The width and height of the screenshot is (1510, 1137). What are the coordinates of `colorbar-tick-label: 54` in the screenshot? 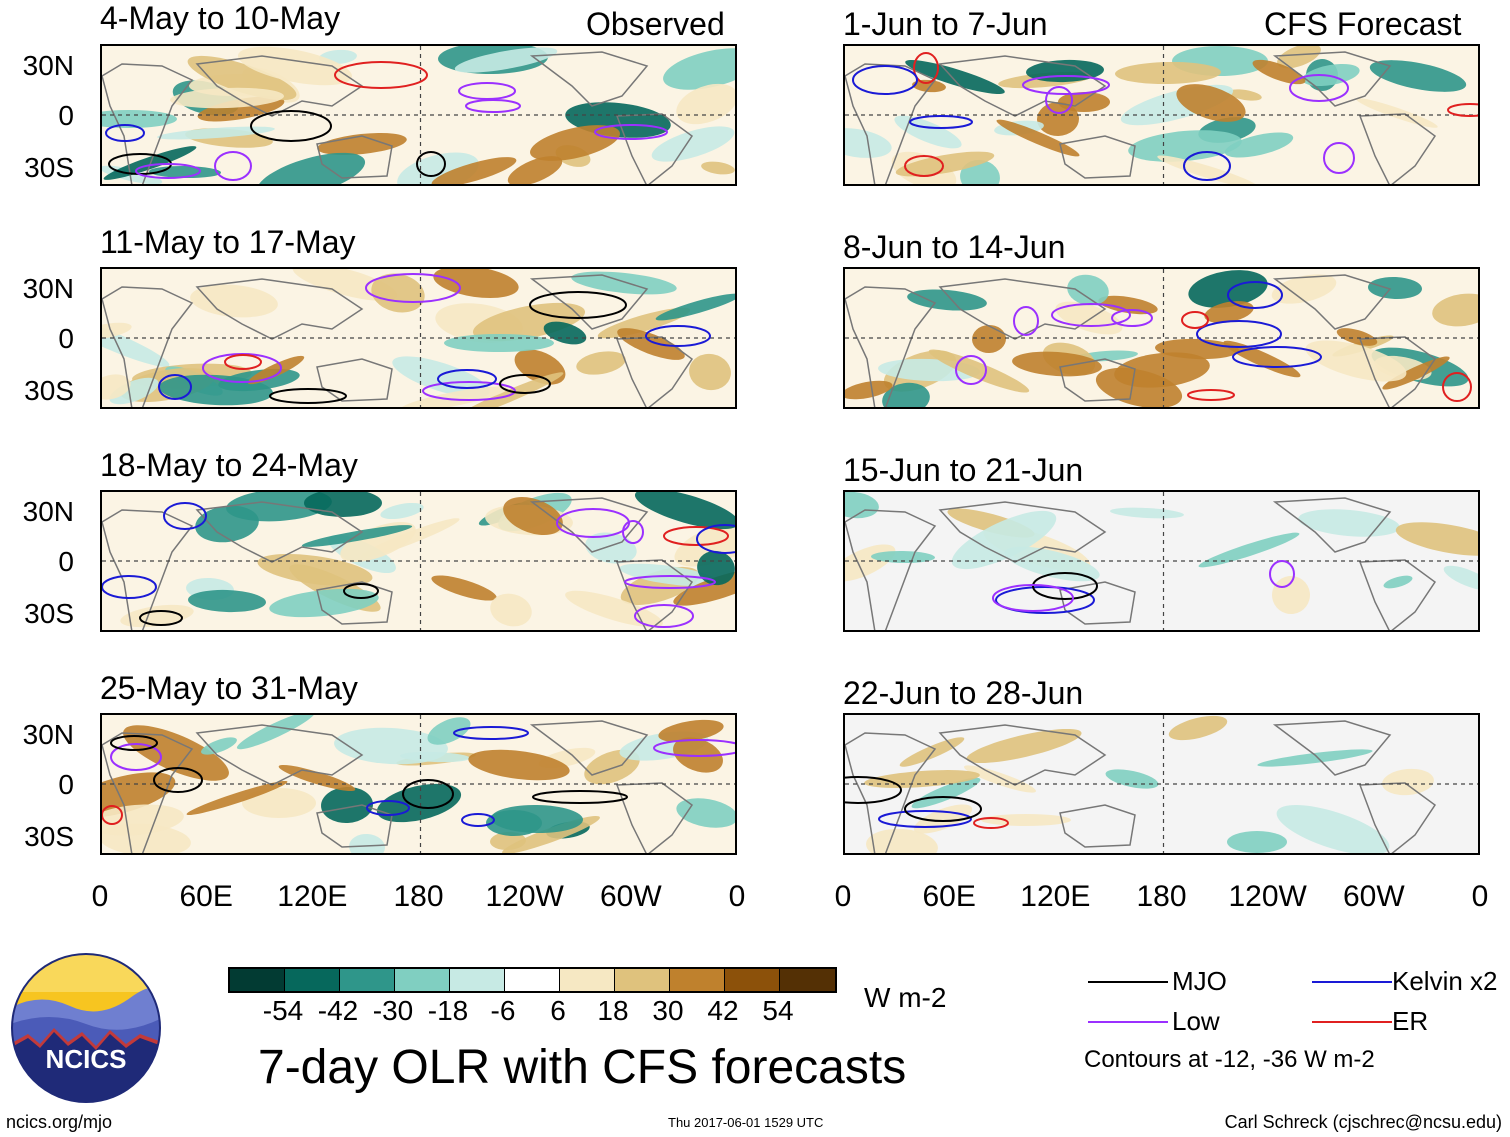 It's located at (778, 1010).